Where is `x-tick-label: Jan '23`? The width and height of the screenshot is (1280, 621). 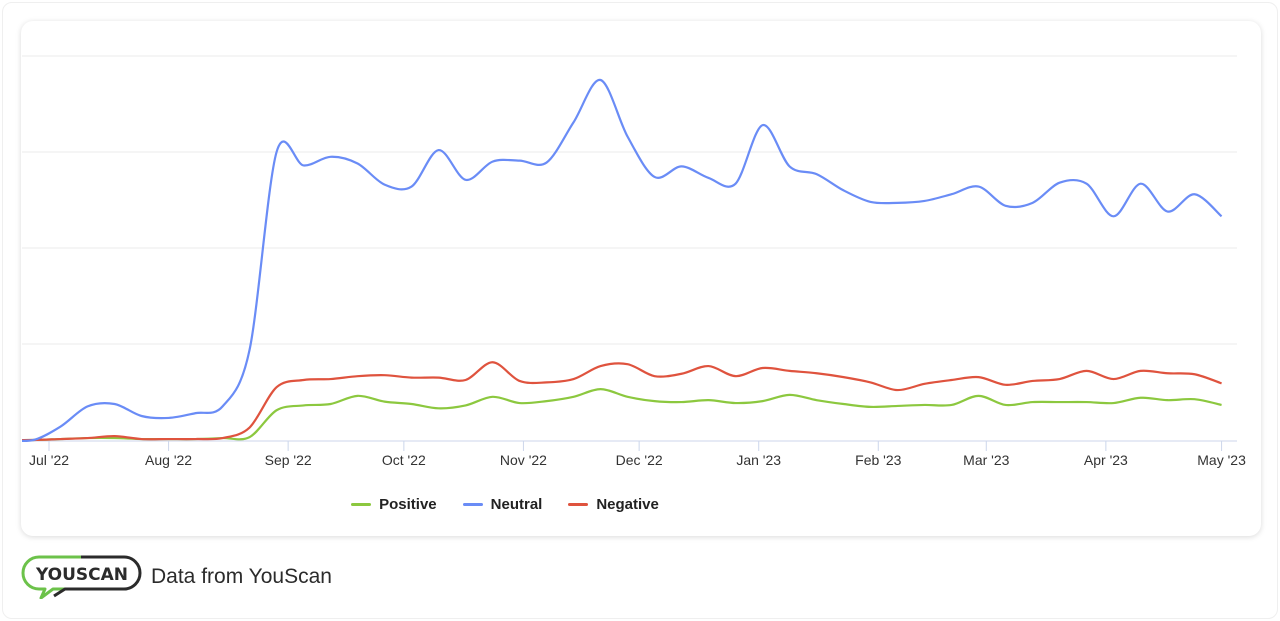
x-tick-label: Jan '23 is located at coordinates (758, 460).